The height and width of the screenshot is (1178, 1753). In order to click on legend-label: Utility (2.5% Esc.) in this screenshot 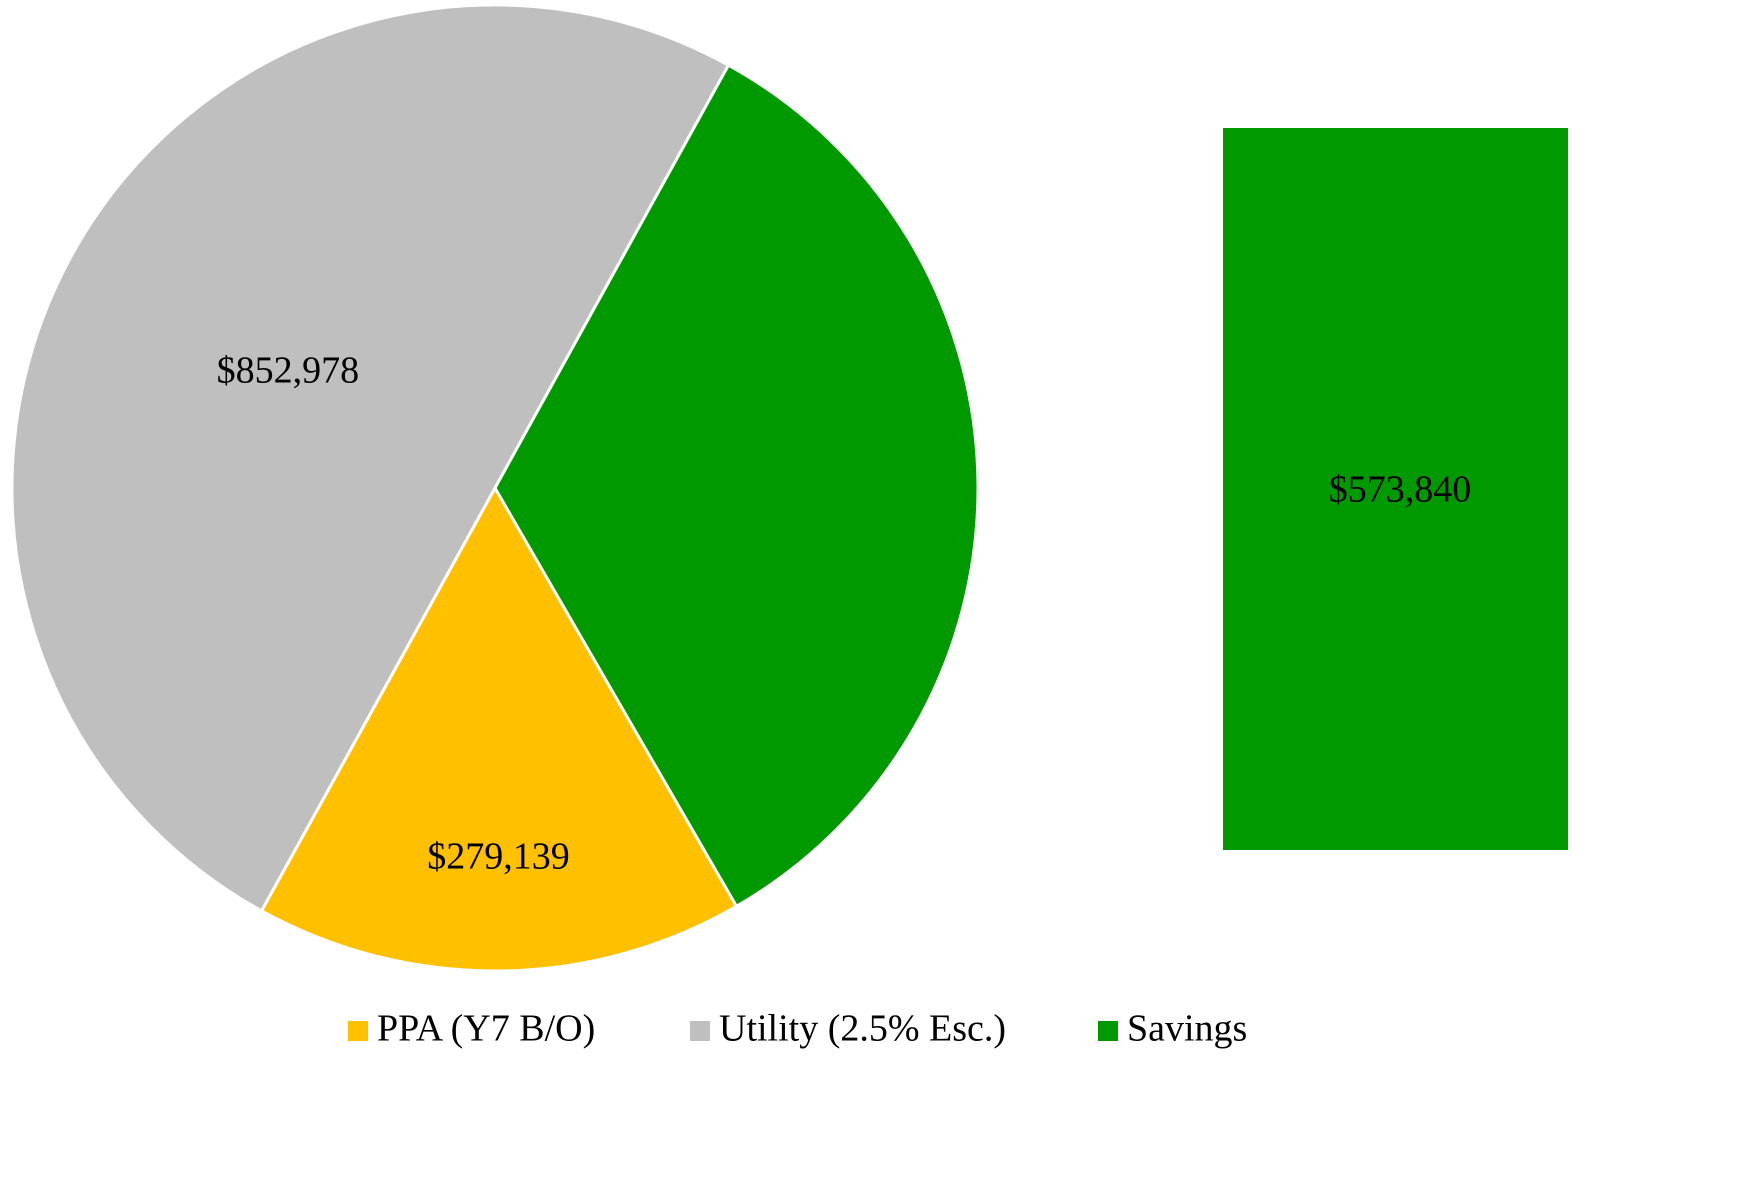, I will do `click(862, 1029)`.